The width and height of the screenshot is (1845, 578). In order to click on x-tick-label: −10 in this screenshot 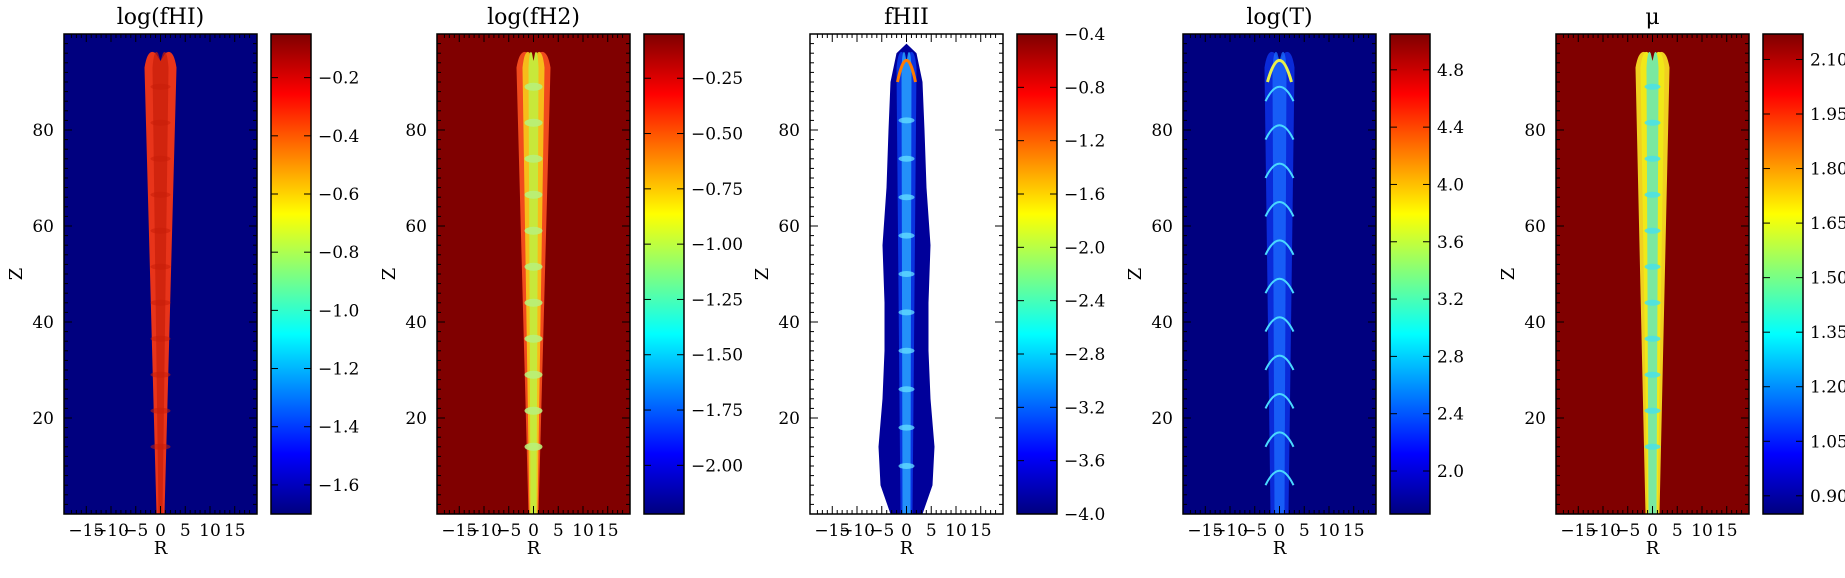, I will do `click(484, 531)`.